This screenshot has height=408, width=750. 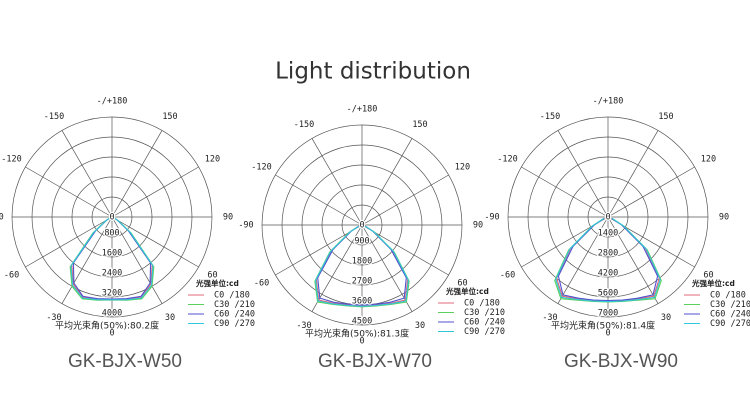 What do you see at coordinates (107, 326) in the screenshot?
I see `beam-angle-note: 平均光束角(50%):80.2度` at bounding box center [107, 326].